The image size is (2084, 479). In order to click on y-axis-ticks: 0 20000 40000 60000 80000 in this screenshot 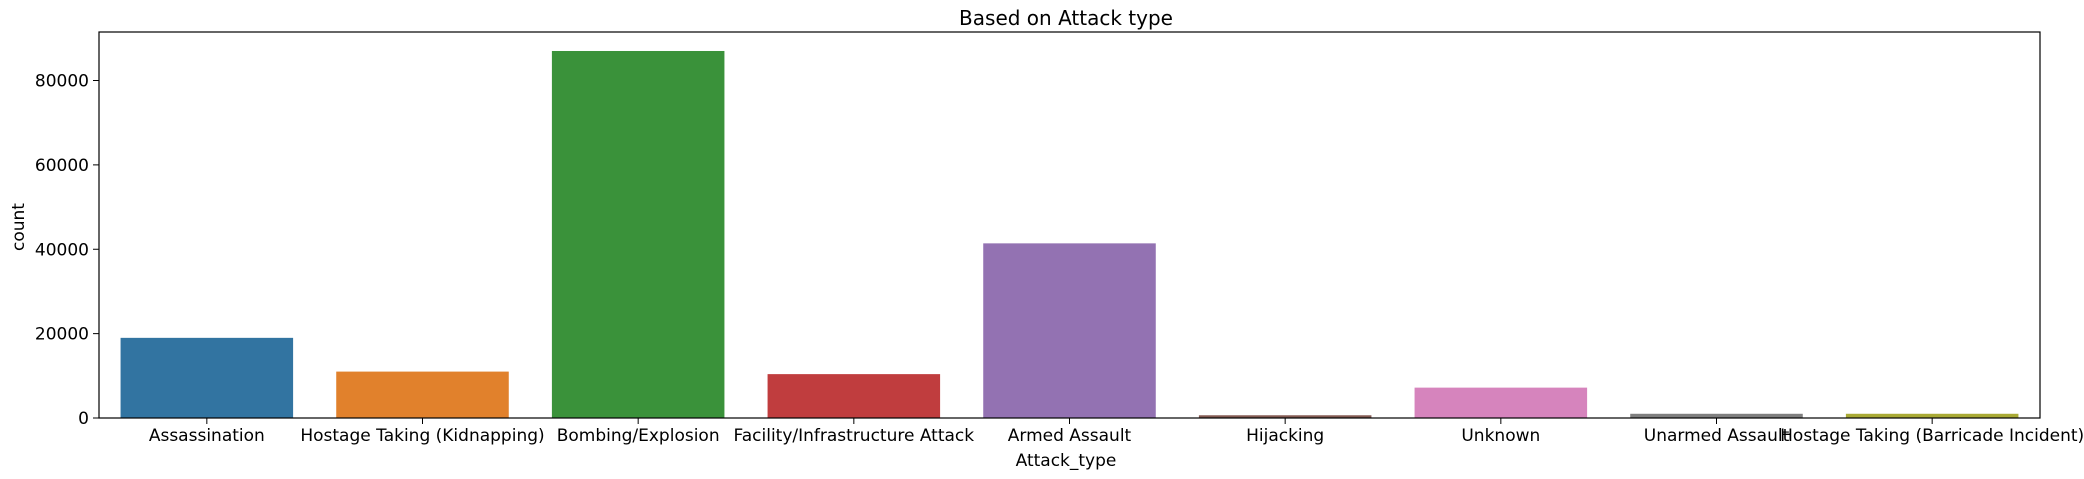, I will do `click(67, 250)`.